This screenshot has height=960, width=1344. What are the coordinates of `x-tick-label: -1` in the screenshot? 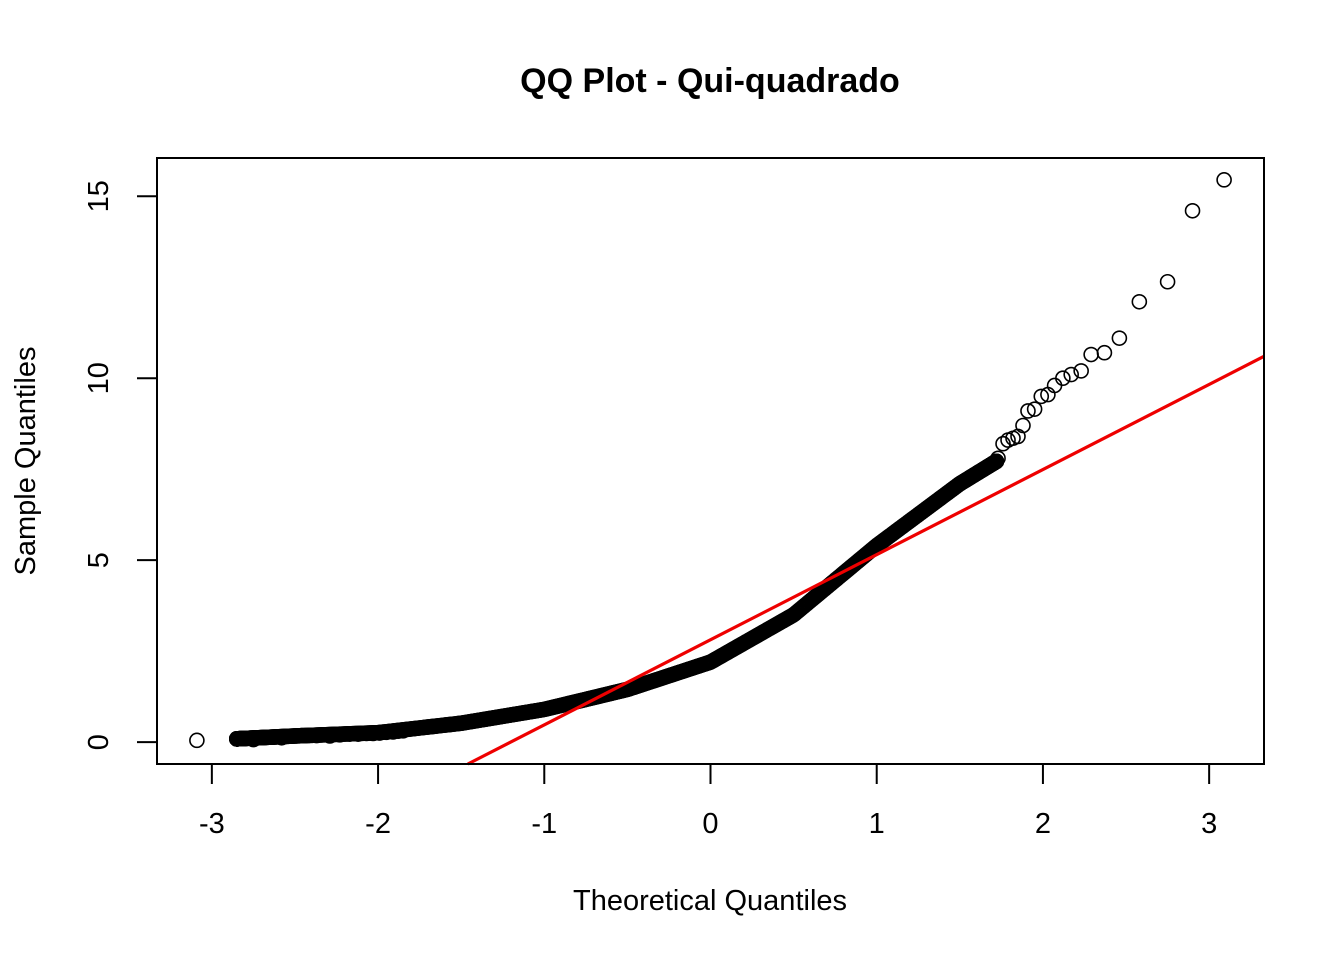 It's located at (544, 824).